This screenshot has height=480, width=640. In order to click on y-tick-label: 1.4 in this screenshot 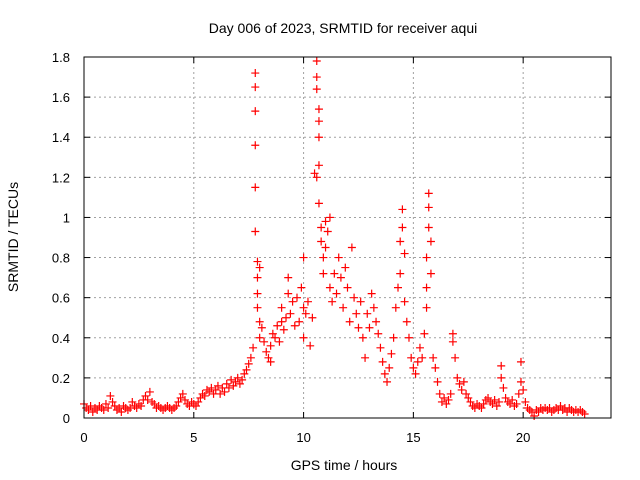, I will do `click(61, 137)`.